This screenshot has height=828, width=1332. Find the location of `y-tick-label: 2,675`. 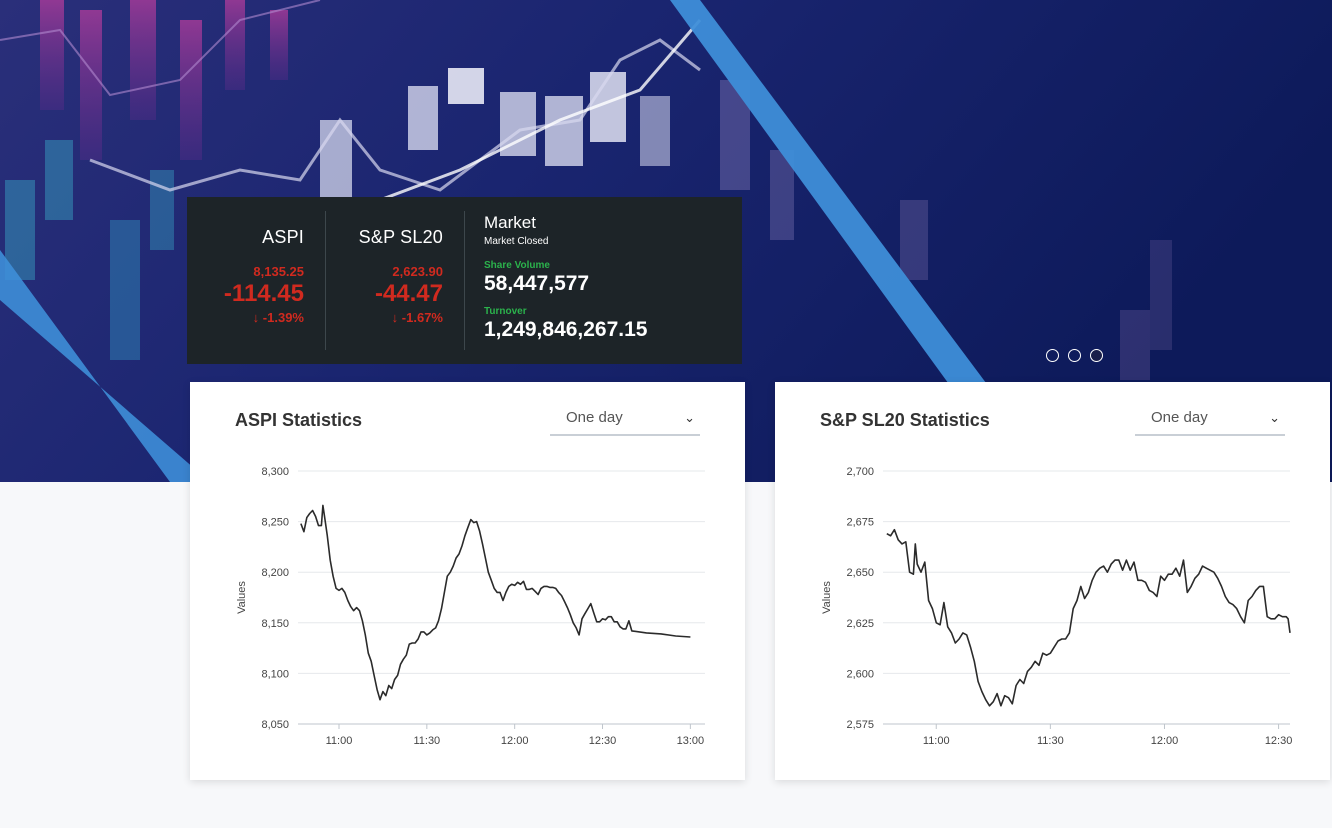

y-tick-label: 2,675 is located at coordinates (860, 523).